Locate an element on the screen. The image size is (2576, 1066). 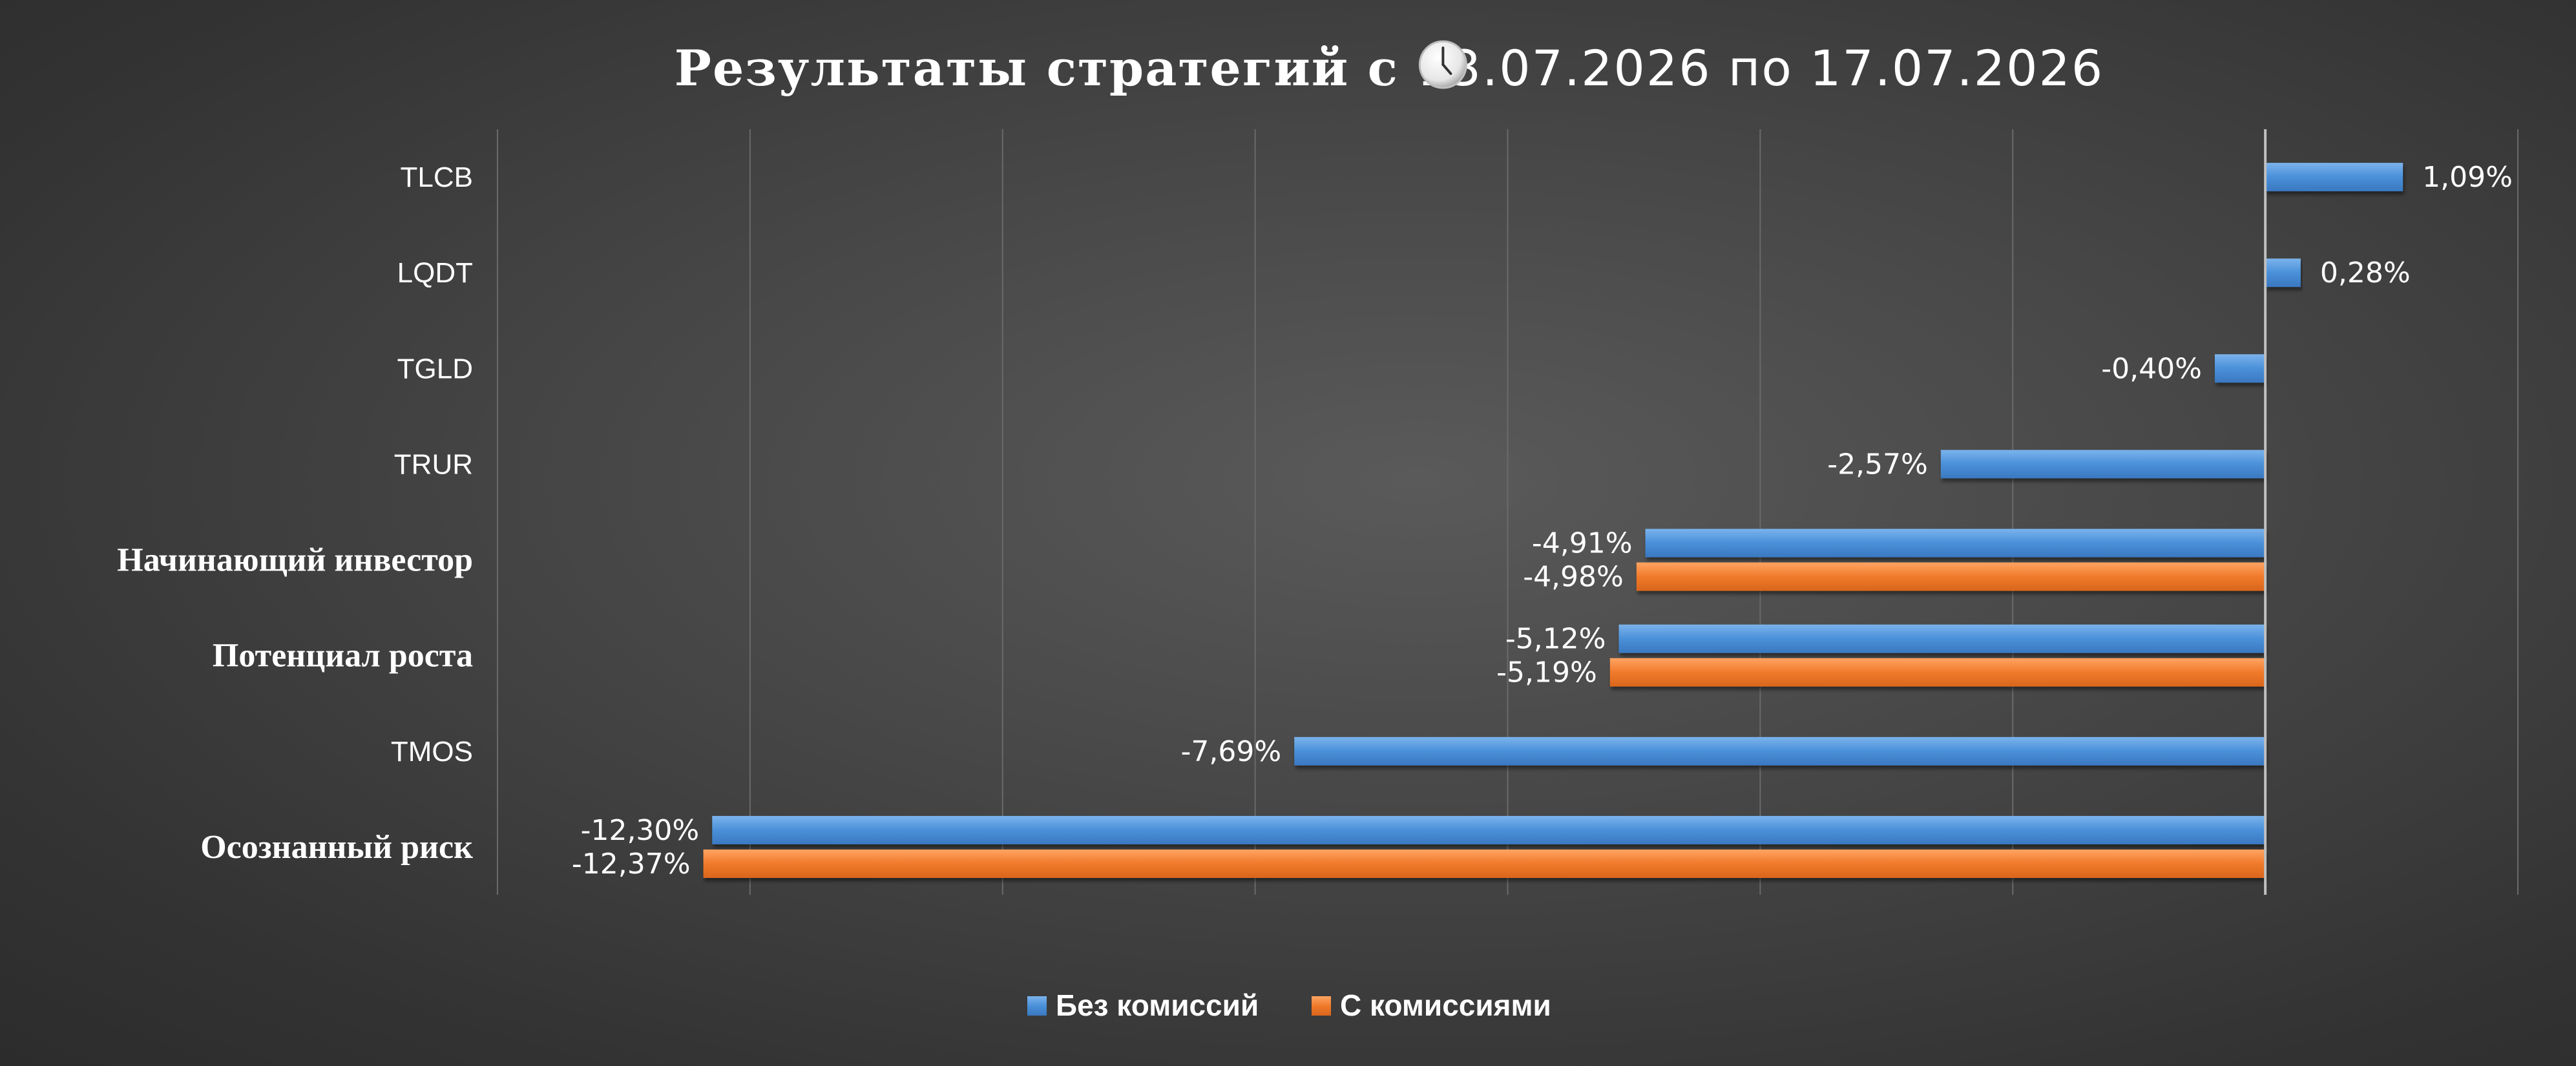
category-label: TGLD is located at coordinates (435, 368).